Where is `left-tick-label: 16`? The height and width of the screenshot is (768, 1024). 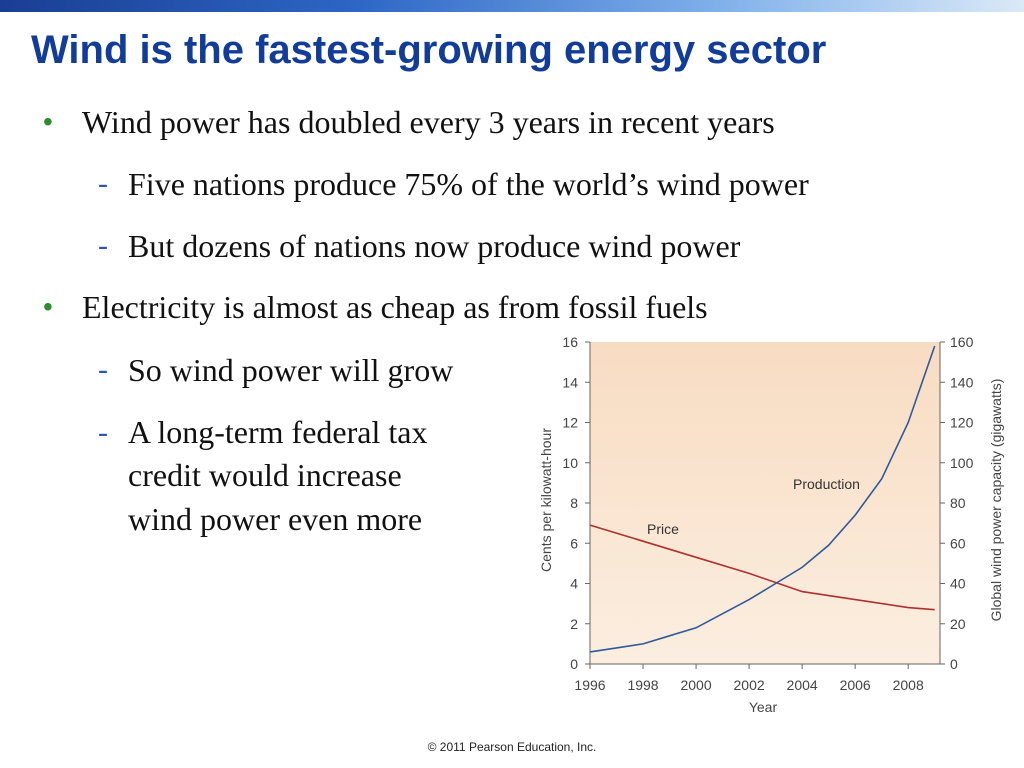 left-tick-label: 16 is located at coordinates (570, 342).